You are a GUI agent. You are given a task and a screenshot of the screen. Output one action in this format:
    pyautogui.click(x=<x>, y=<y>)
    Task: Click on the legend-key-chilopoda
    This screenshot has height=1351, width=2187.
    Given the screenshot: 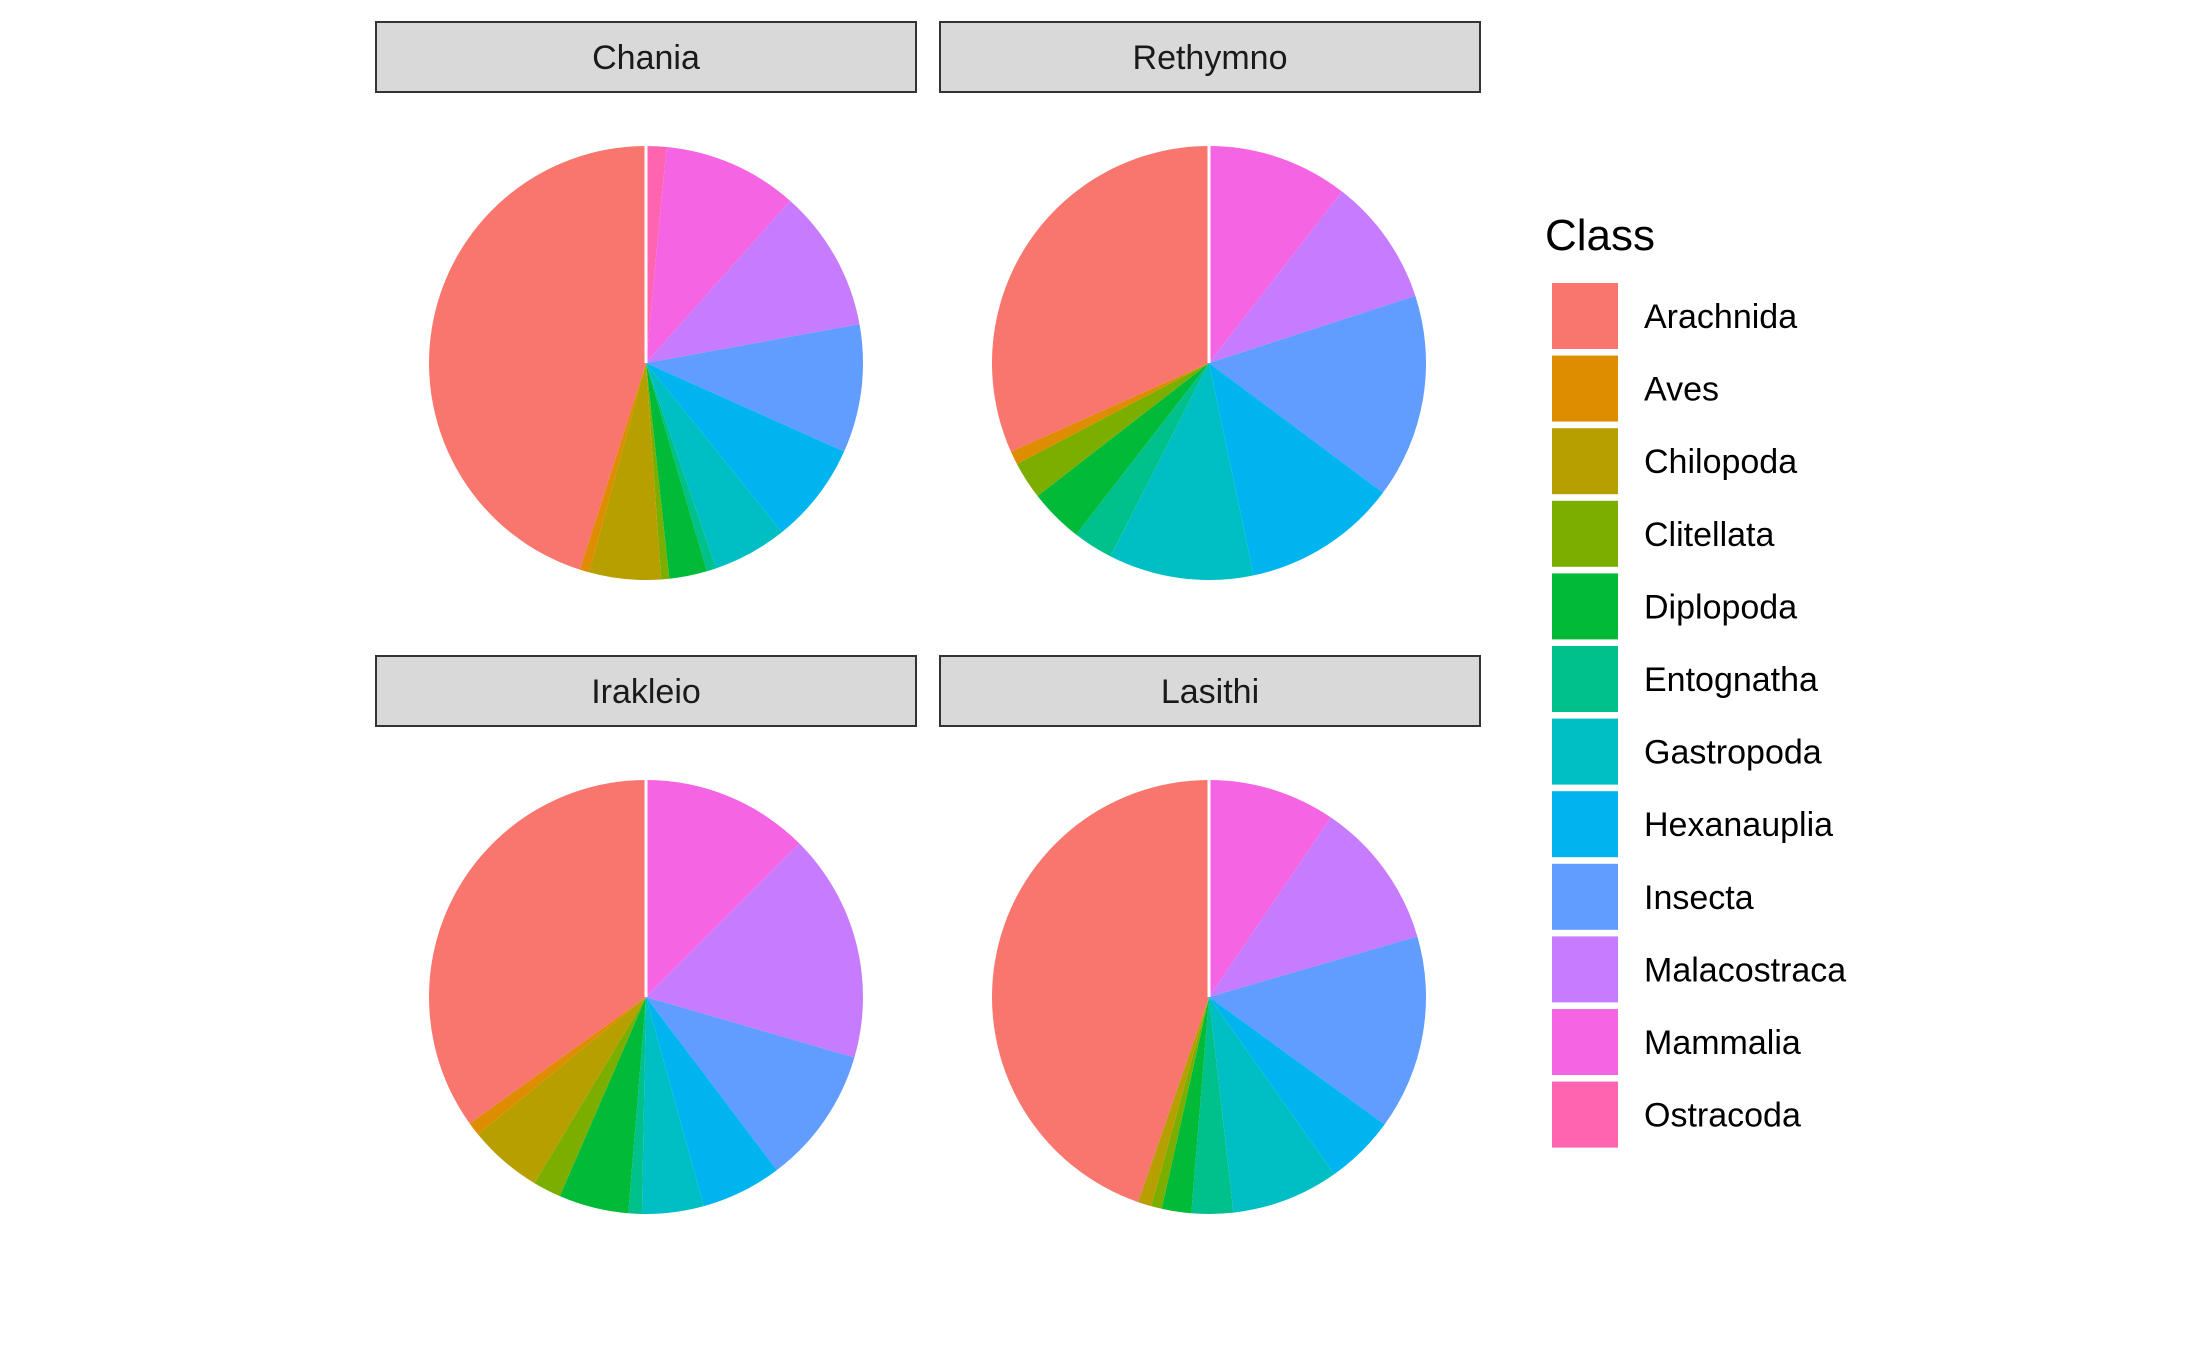 What is the action you would take?
    pyautogui.click(x=1585, y=461)
    